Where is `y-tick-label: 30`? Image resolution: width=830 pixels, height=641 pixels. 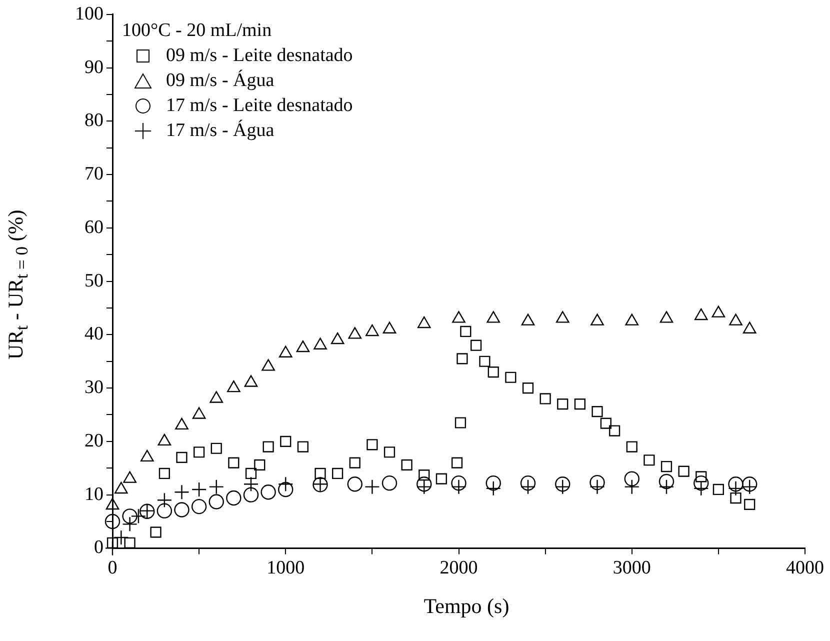 y-tick-label: 30 is located at coordinates (94, 387).